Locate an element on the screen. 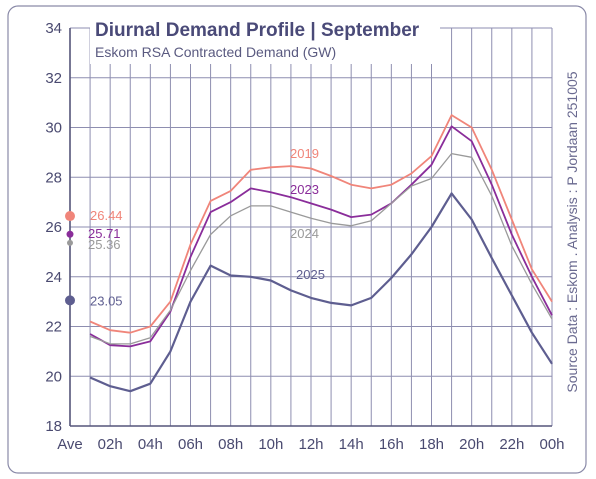 The height and width of the screenshot is (479, 596). average-label-2023: 25.71 is located at coordinates (104, 233).